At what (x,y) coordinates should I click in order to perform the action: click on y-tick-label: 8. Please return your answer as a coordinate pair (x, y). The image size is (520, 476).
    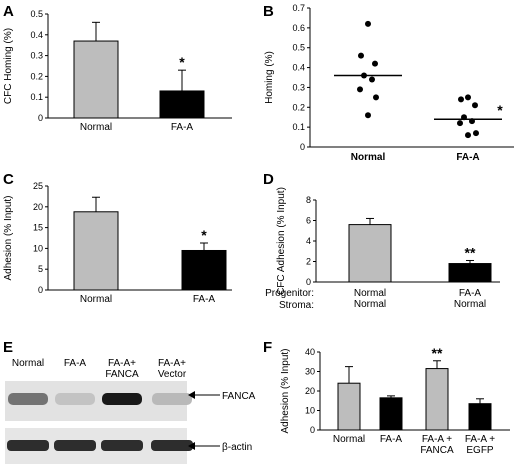
    Looking at the image, I should click on (308, 200).